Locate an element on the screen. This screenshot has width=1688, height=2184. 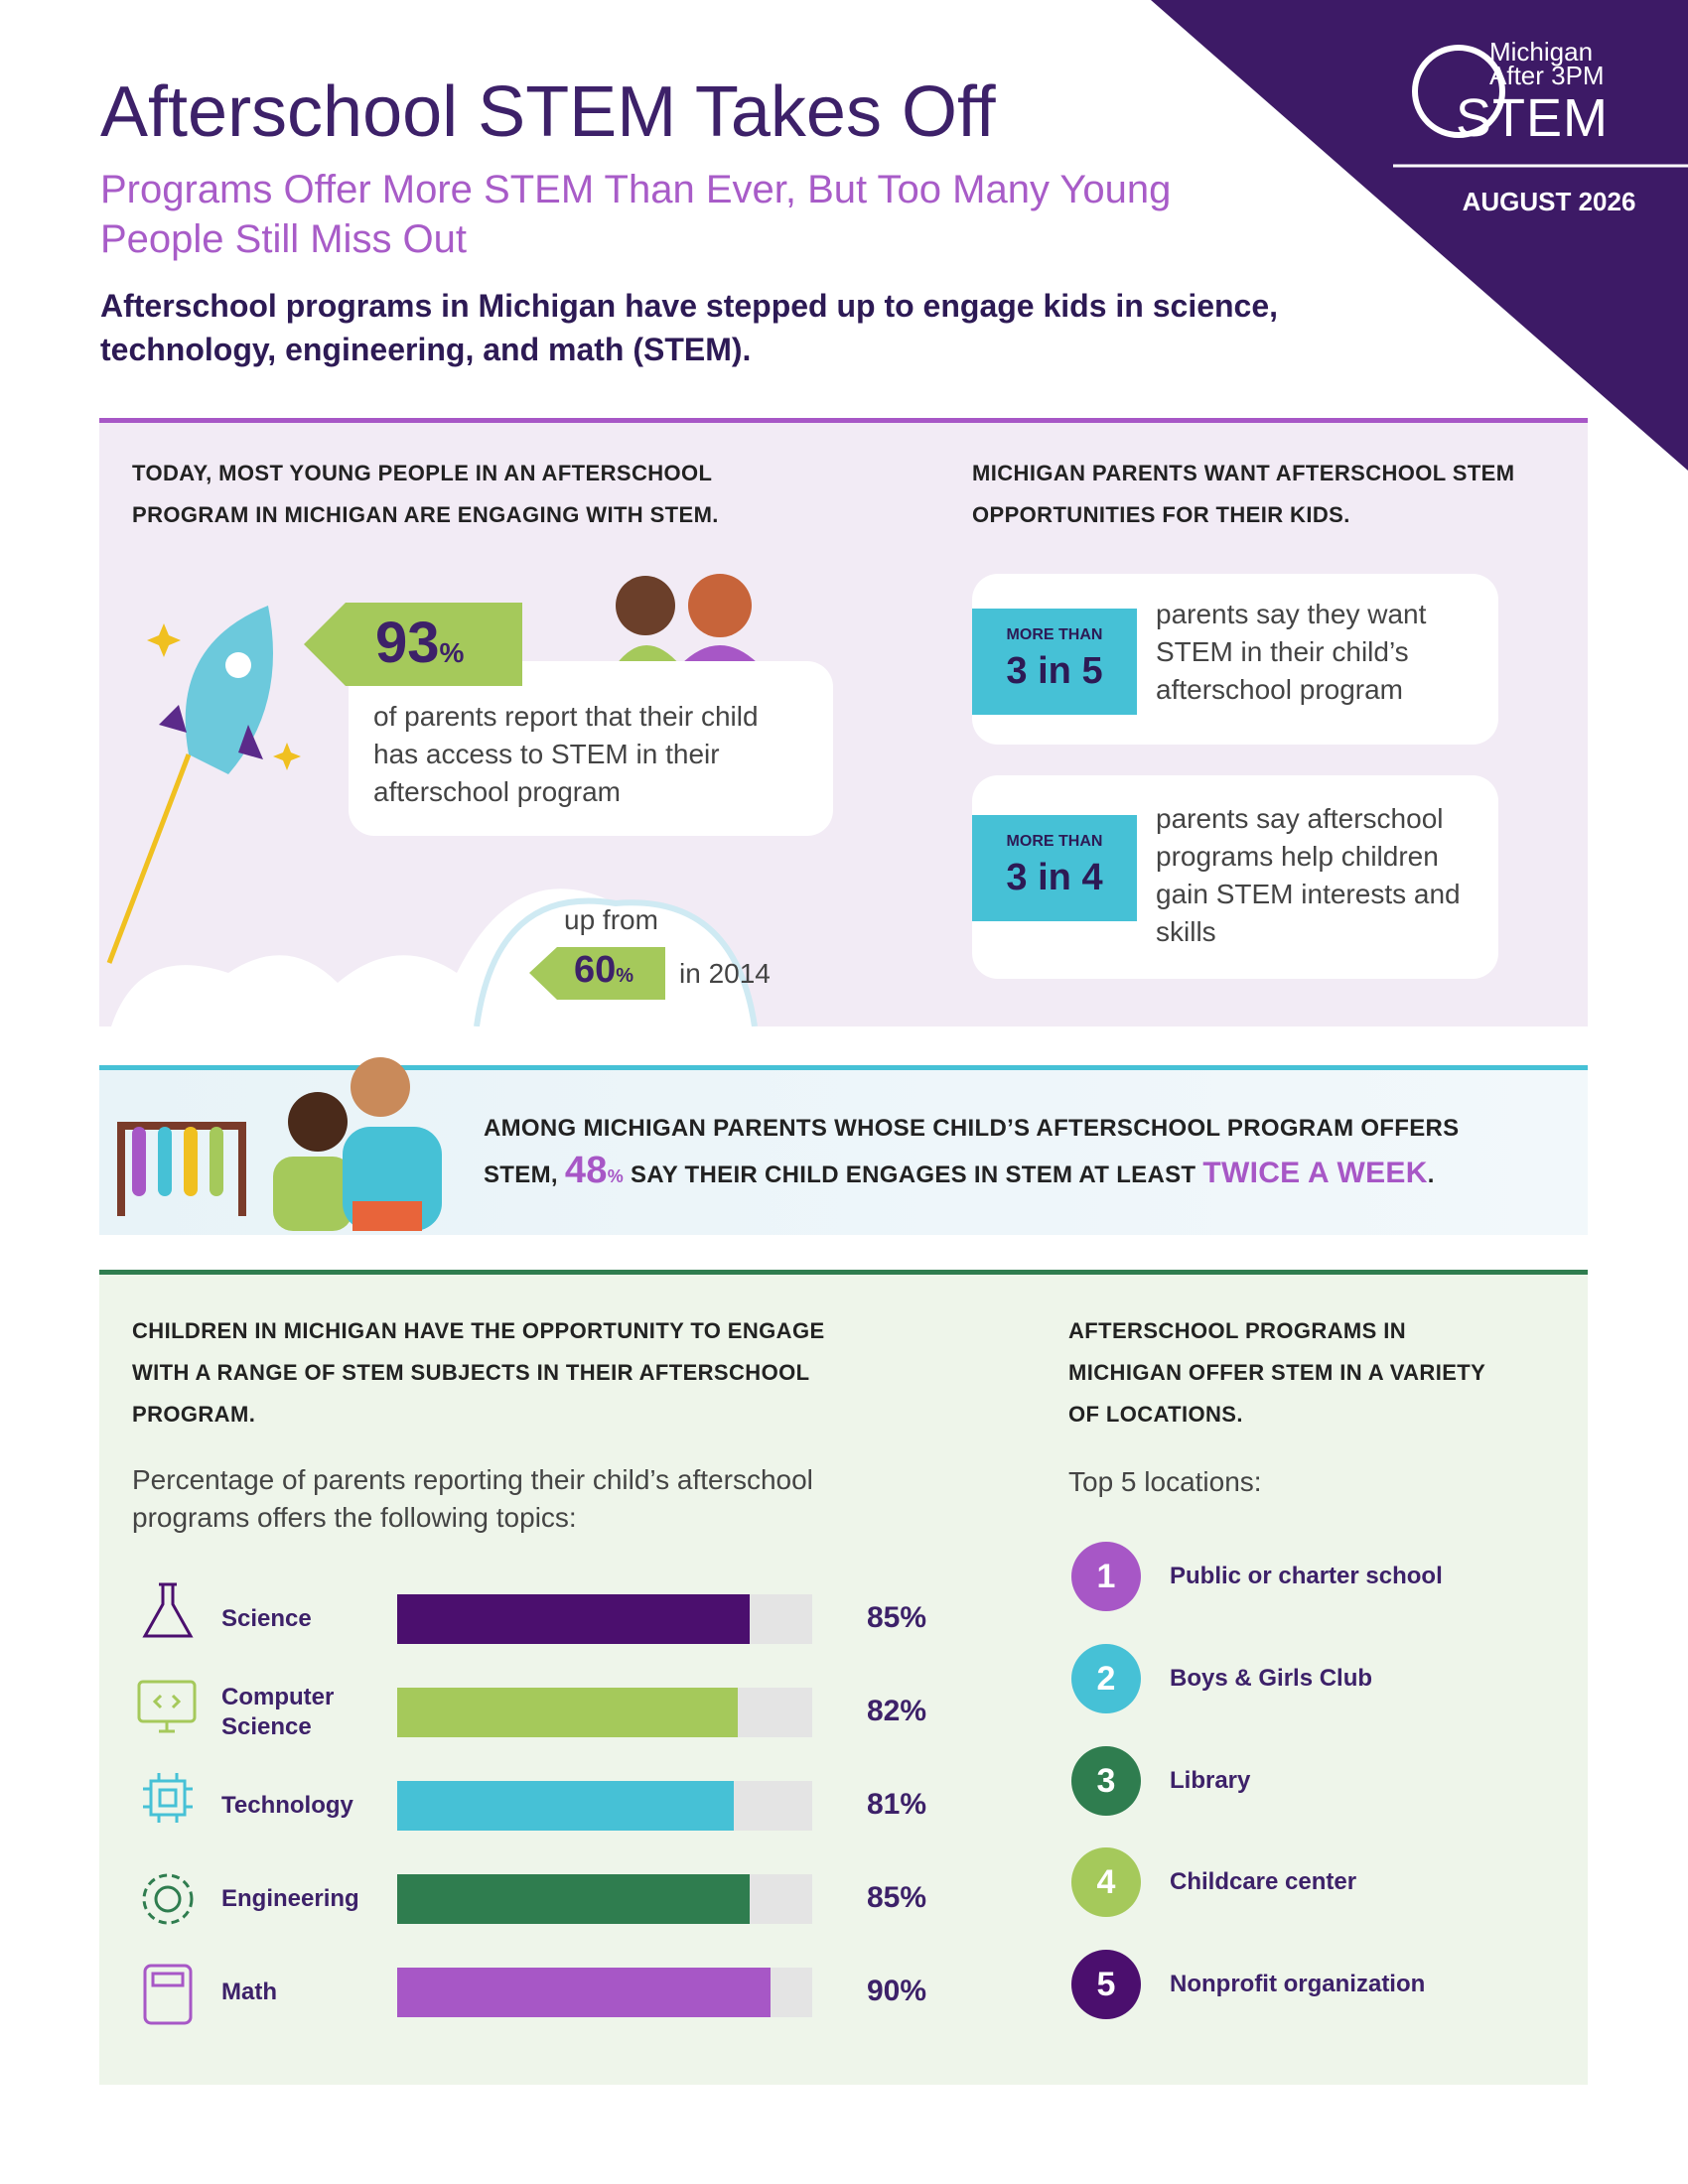
stat-number: 93 is located at coordinates (407, 643).